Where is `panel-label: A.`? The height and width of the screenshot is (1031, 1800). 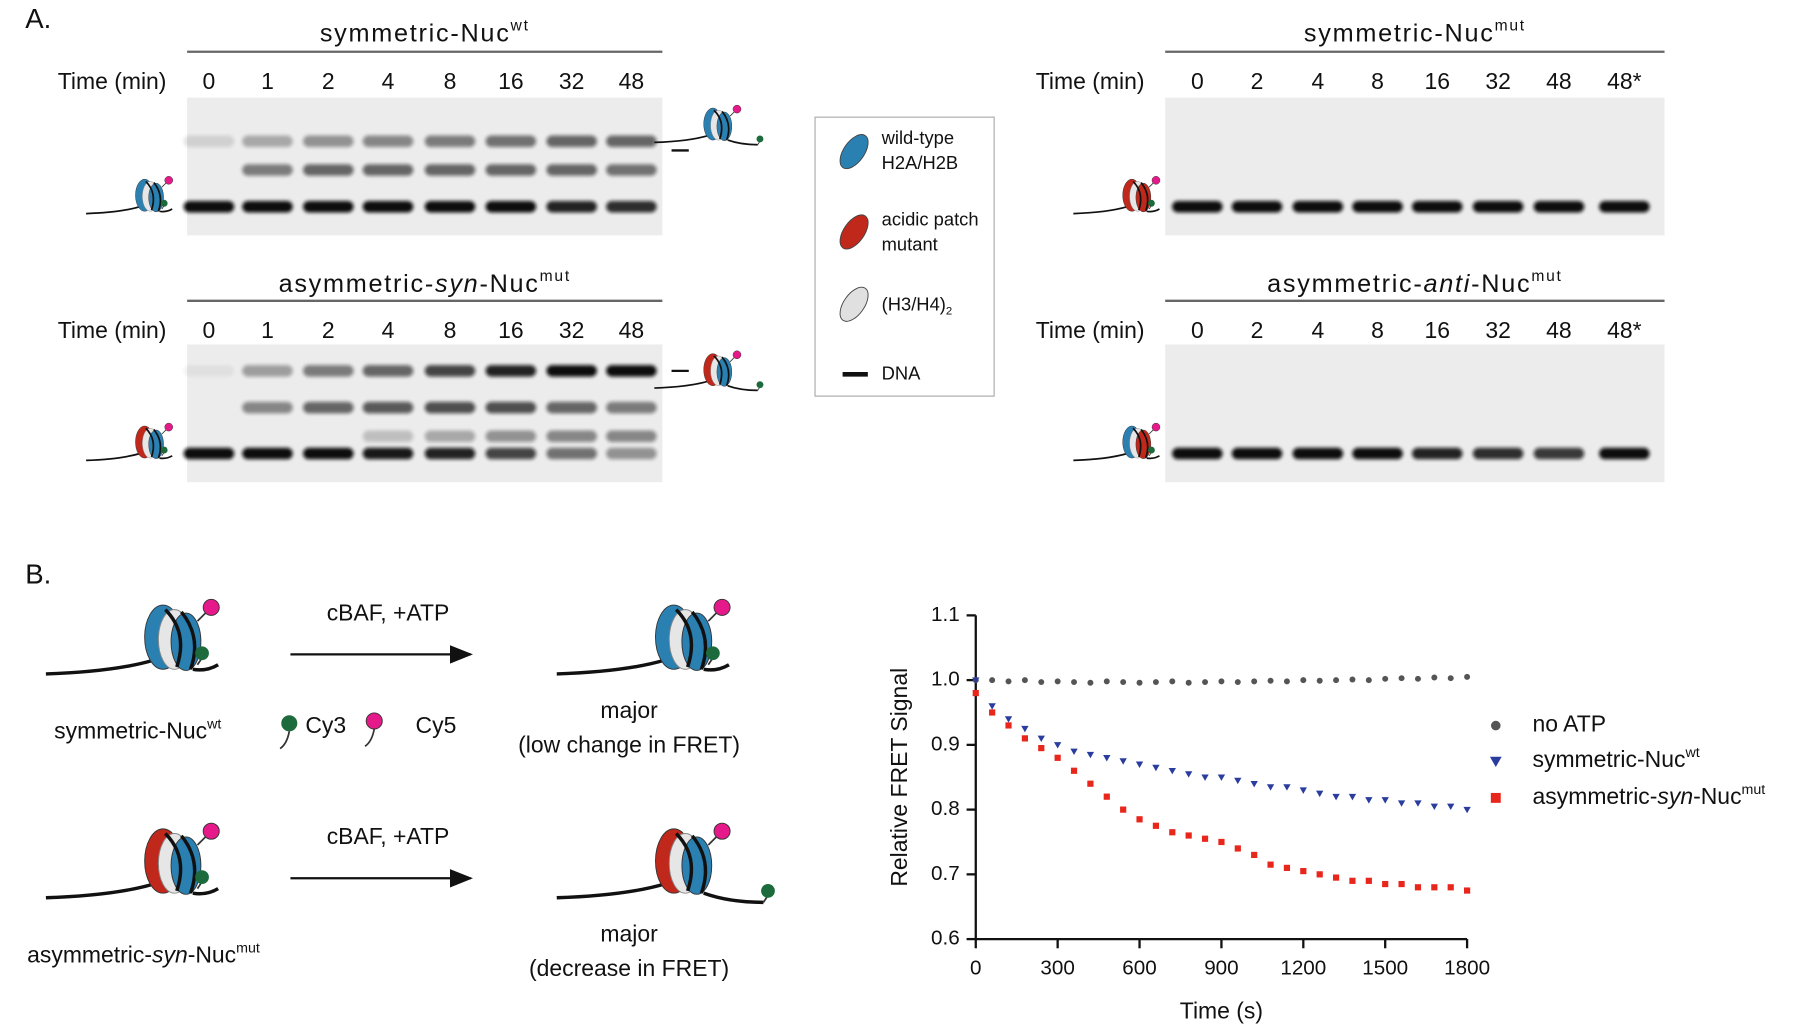
panel-label: A. is located at coordinates (38, 18).